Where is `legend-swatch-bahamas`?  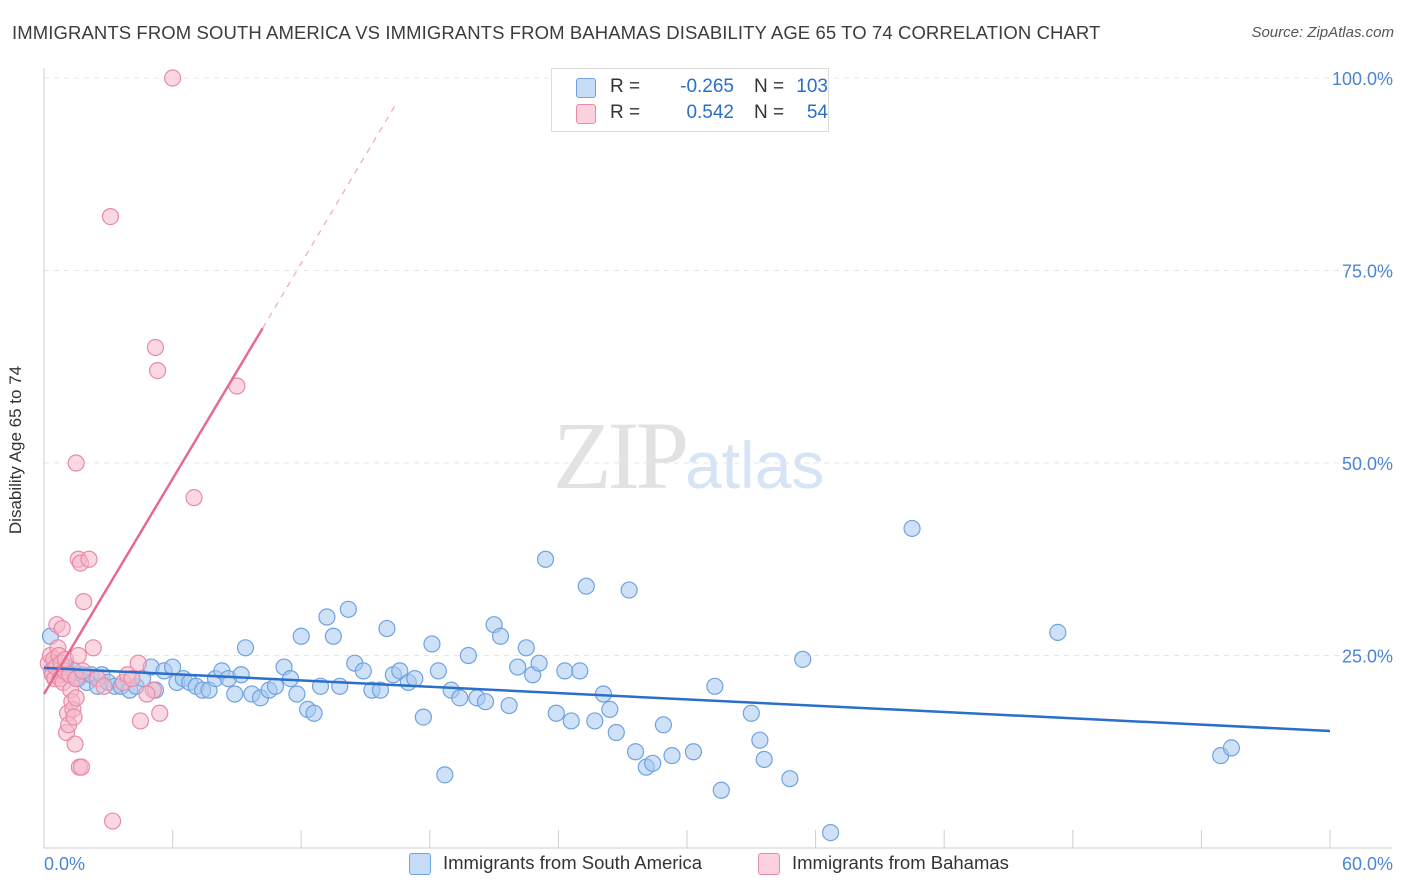
legend-swatch-bahamas is located at coordinates (586, 114).